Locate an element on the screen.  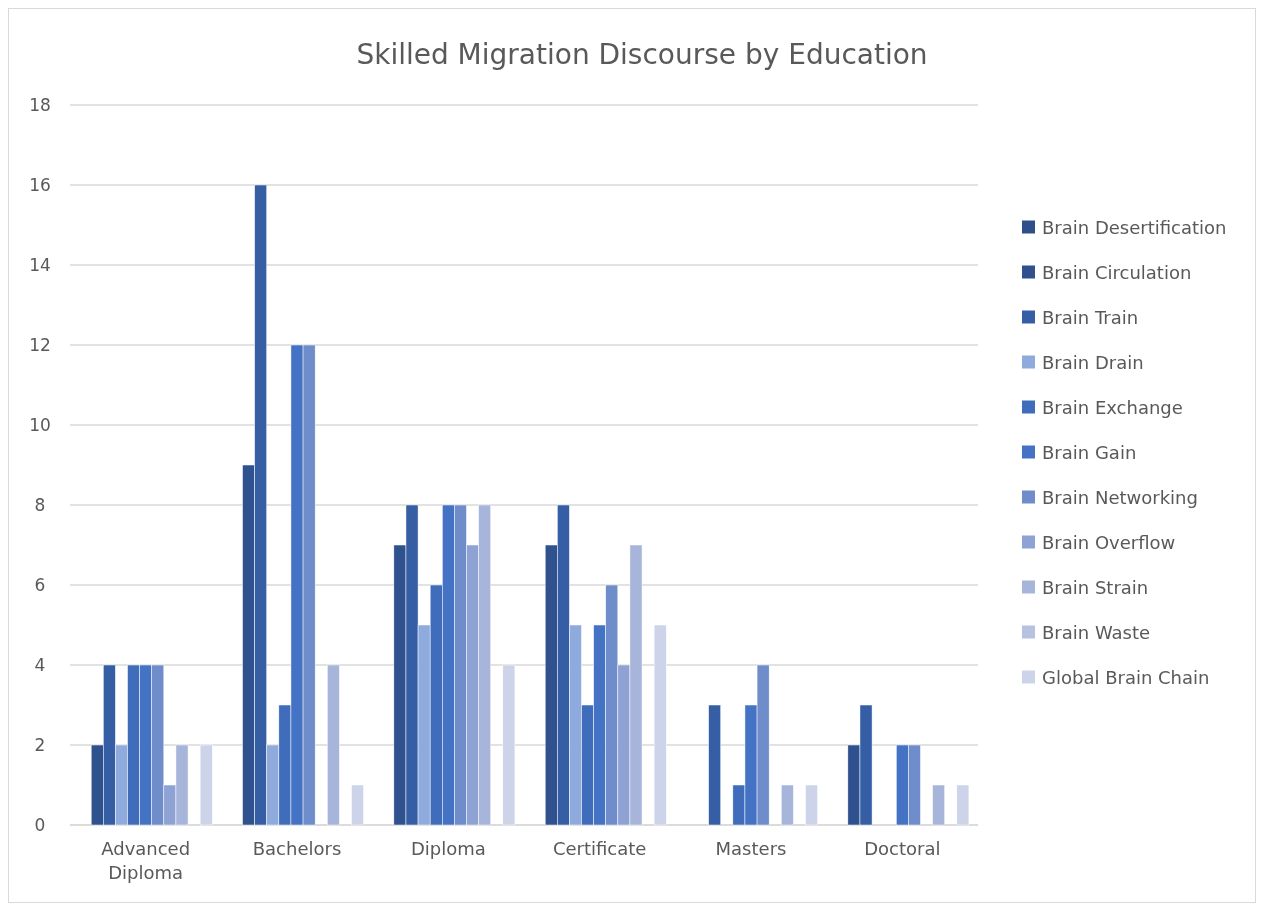
x-tick-label: Advanced Diploma is located at coordinates (146, 860).